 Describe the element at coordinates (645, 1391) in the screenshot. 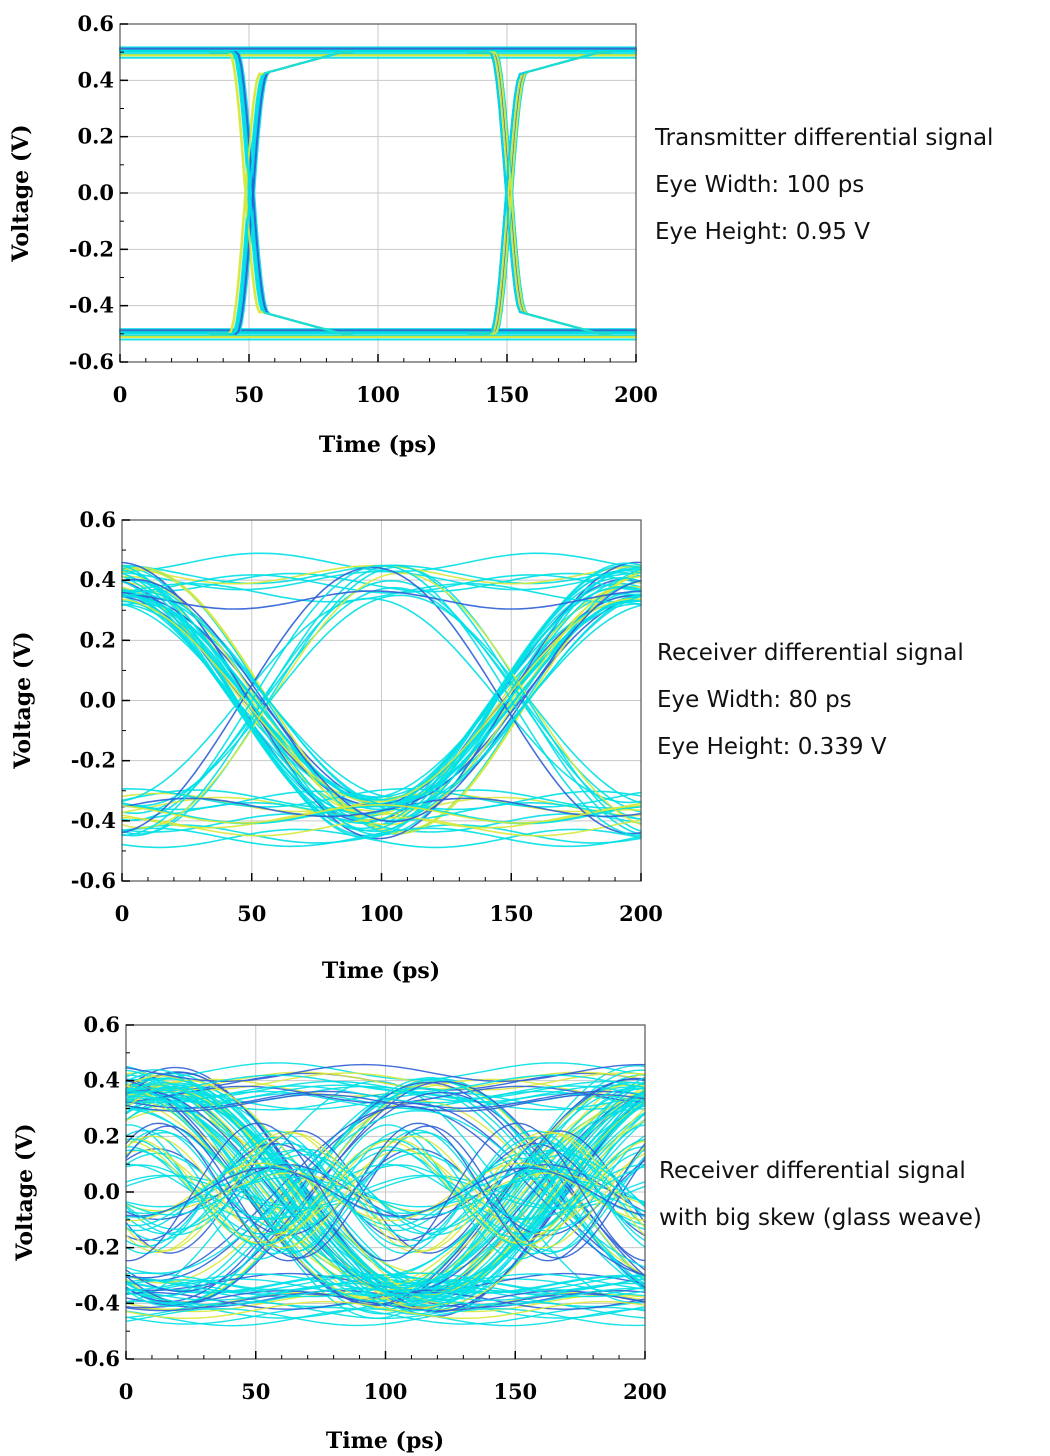

I see `x-tick-label: 200` at that location.